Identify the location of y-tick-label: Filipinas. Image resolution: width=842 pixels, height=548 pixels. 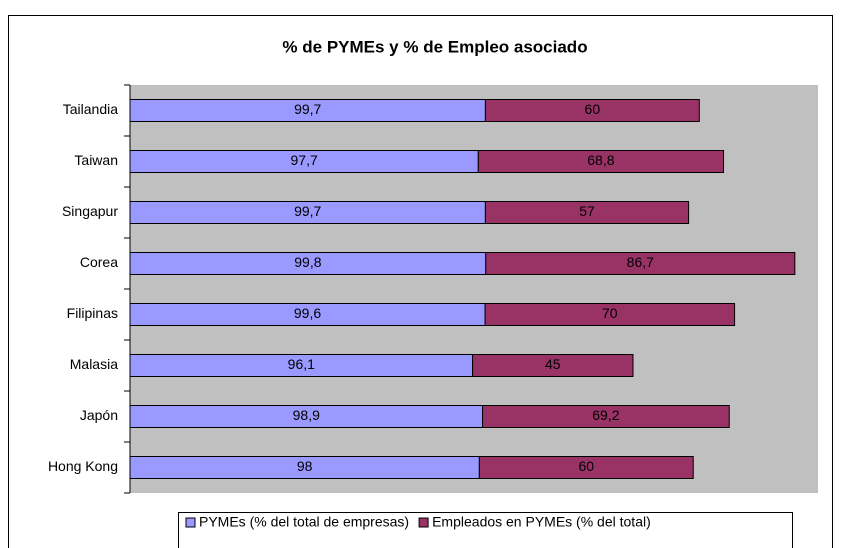
(92, 313).